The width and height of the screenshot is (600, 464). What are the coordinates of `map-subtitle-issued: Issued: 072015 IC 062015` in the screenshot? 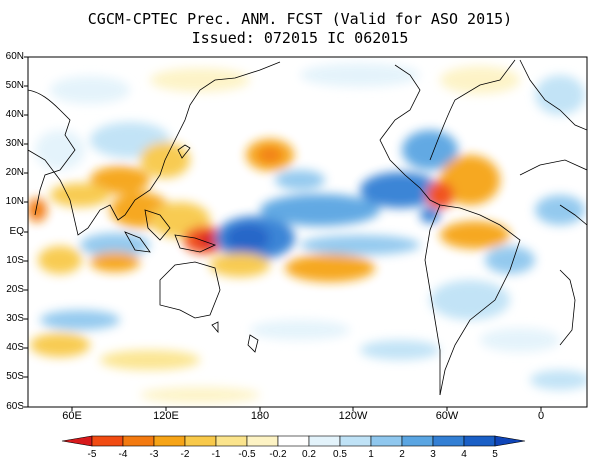 It's located at (300, 38).